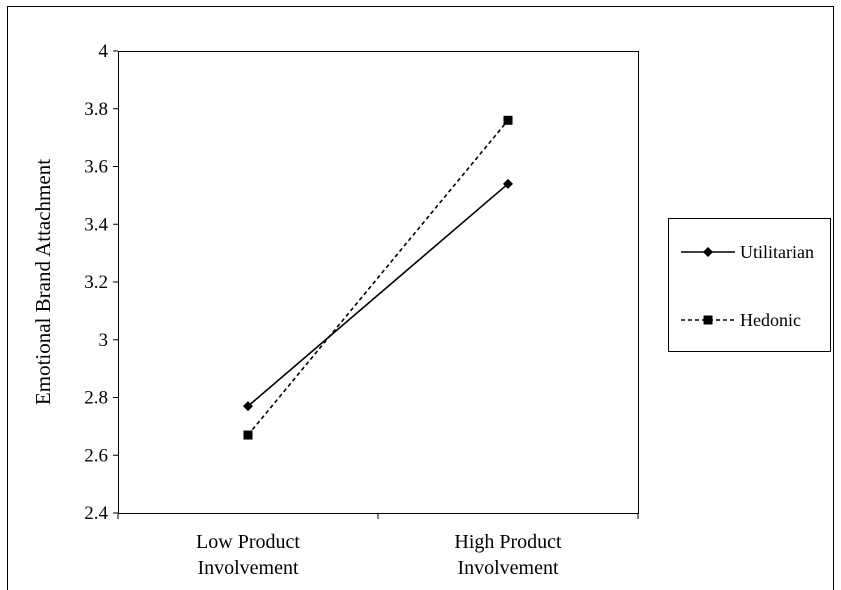  What do you see at coordinates (96, 282) in the screenshot?
I see `y-tick-label: 3.2` at bounding box center [96, 282].